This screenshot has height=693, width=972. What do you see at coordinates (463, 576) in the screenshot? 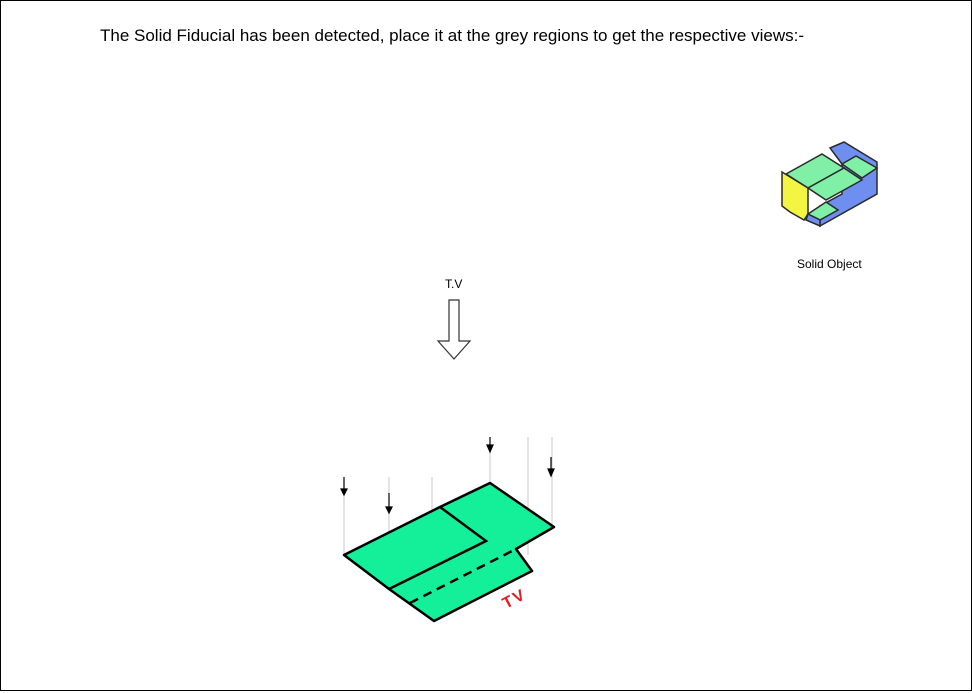
I see `top-view-hidden-edge` at bounding box center [463, 576].